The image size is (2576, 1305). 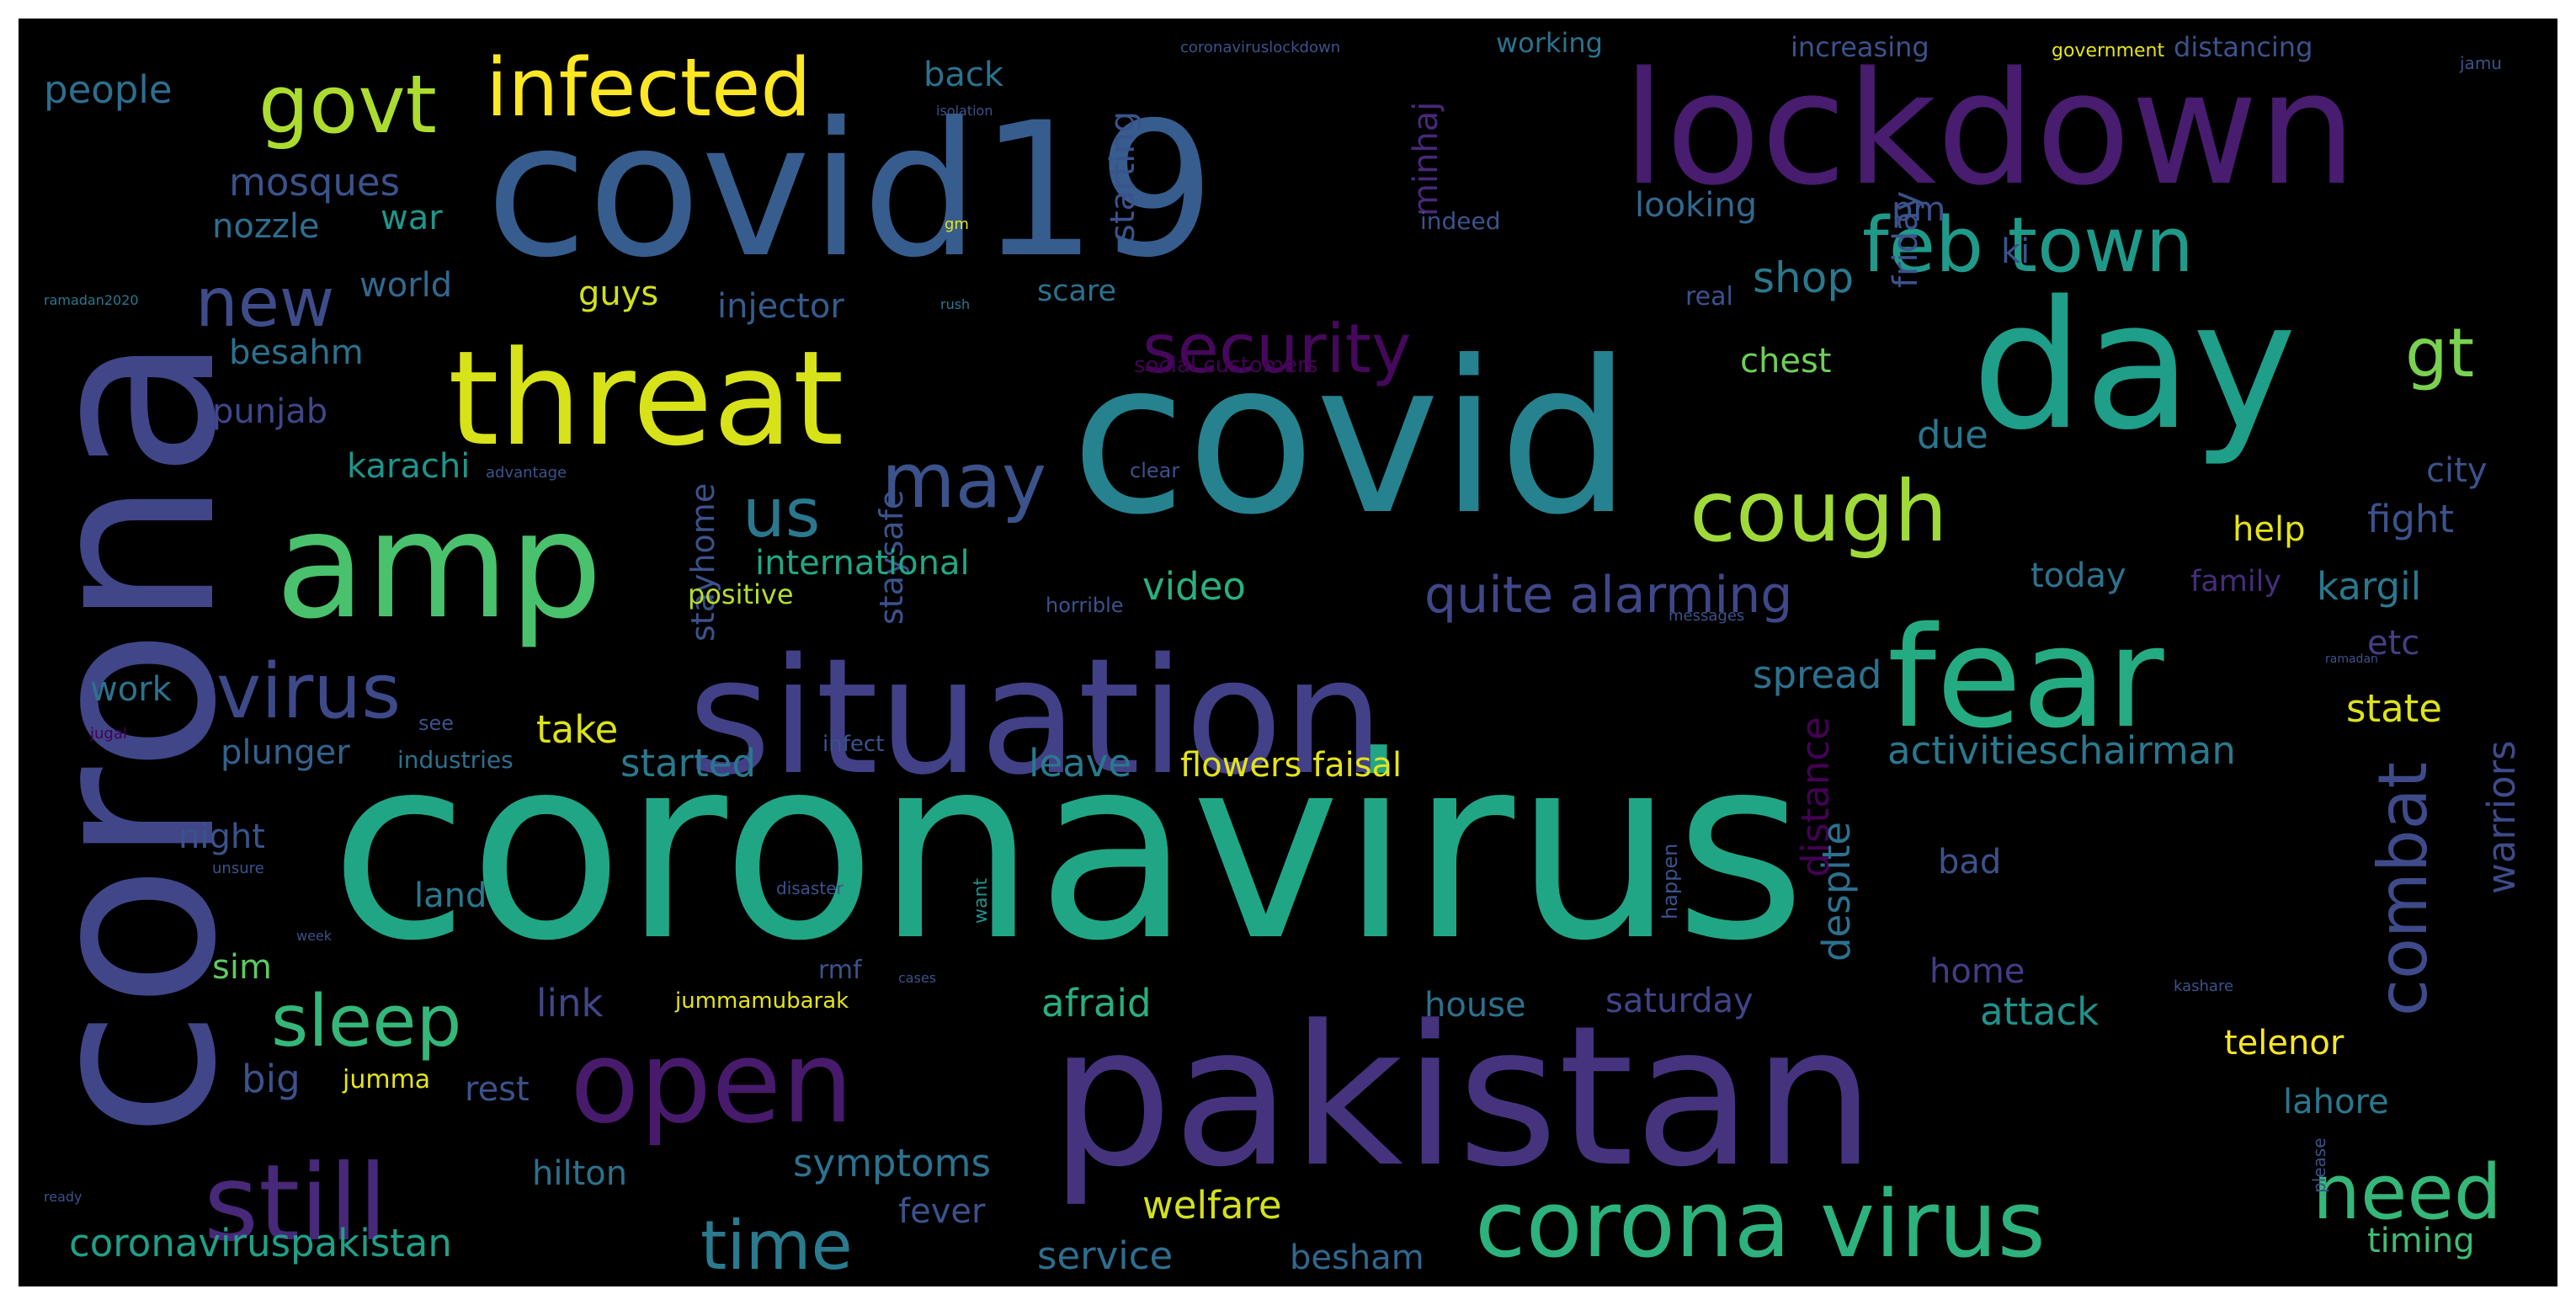 I want to click on cloud-word: karachi, so click(x=409, y=467).